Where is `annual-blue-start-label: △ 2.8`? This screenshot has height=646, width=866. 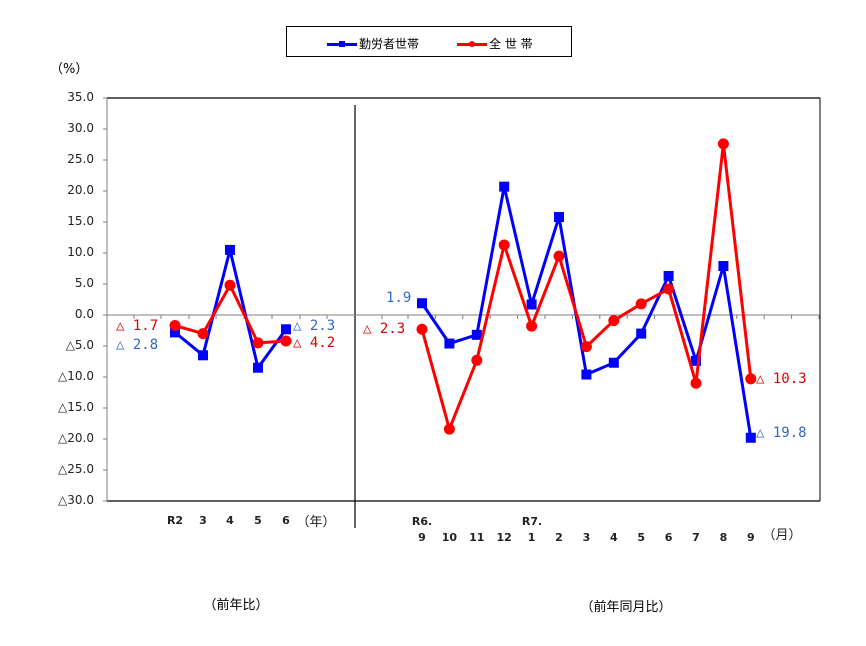
annual-blue-start-label: △ 2.8 is located at coordinates (137, 345).